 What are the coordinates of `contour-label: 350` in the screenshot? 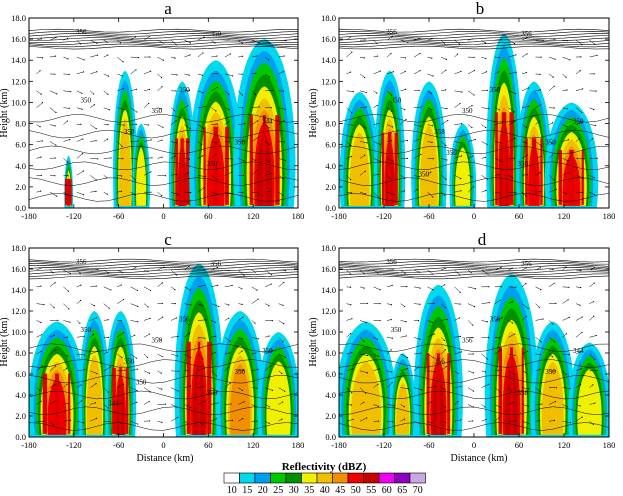 It's located at (157, 341).